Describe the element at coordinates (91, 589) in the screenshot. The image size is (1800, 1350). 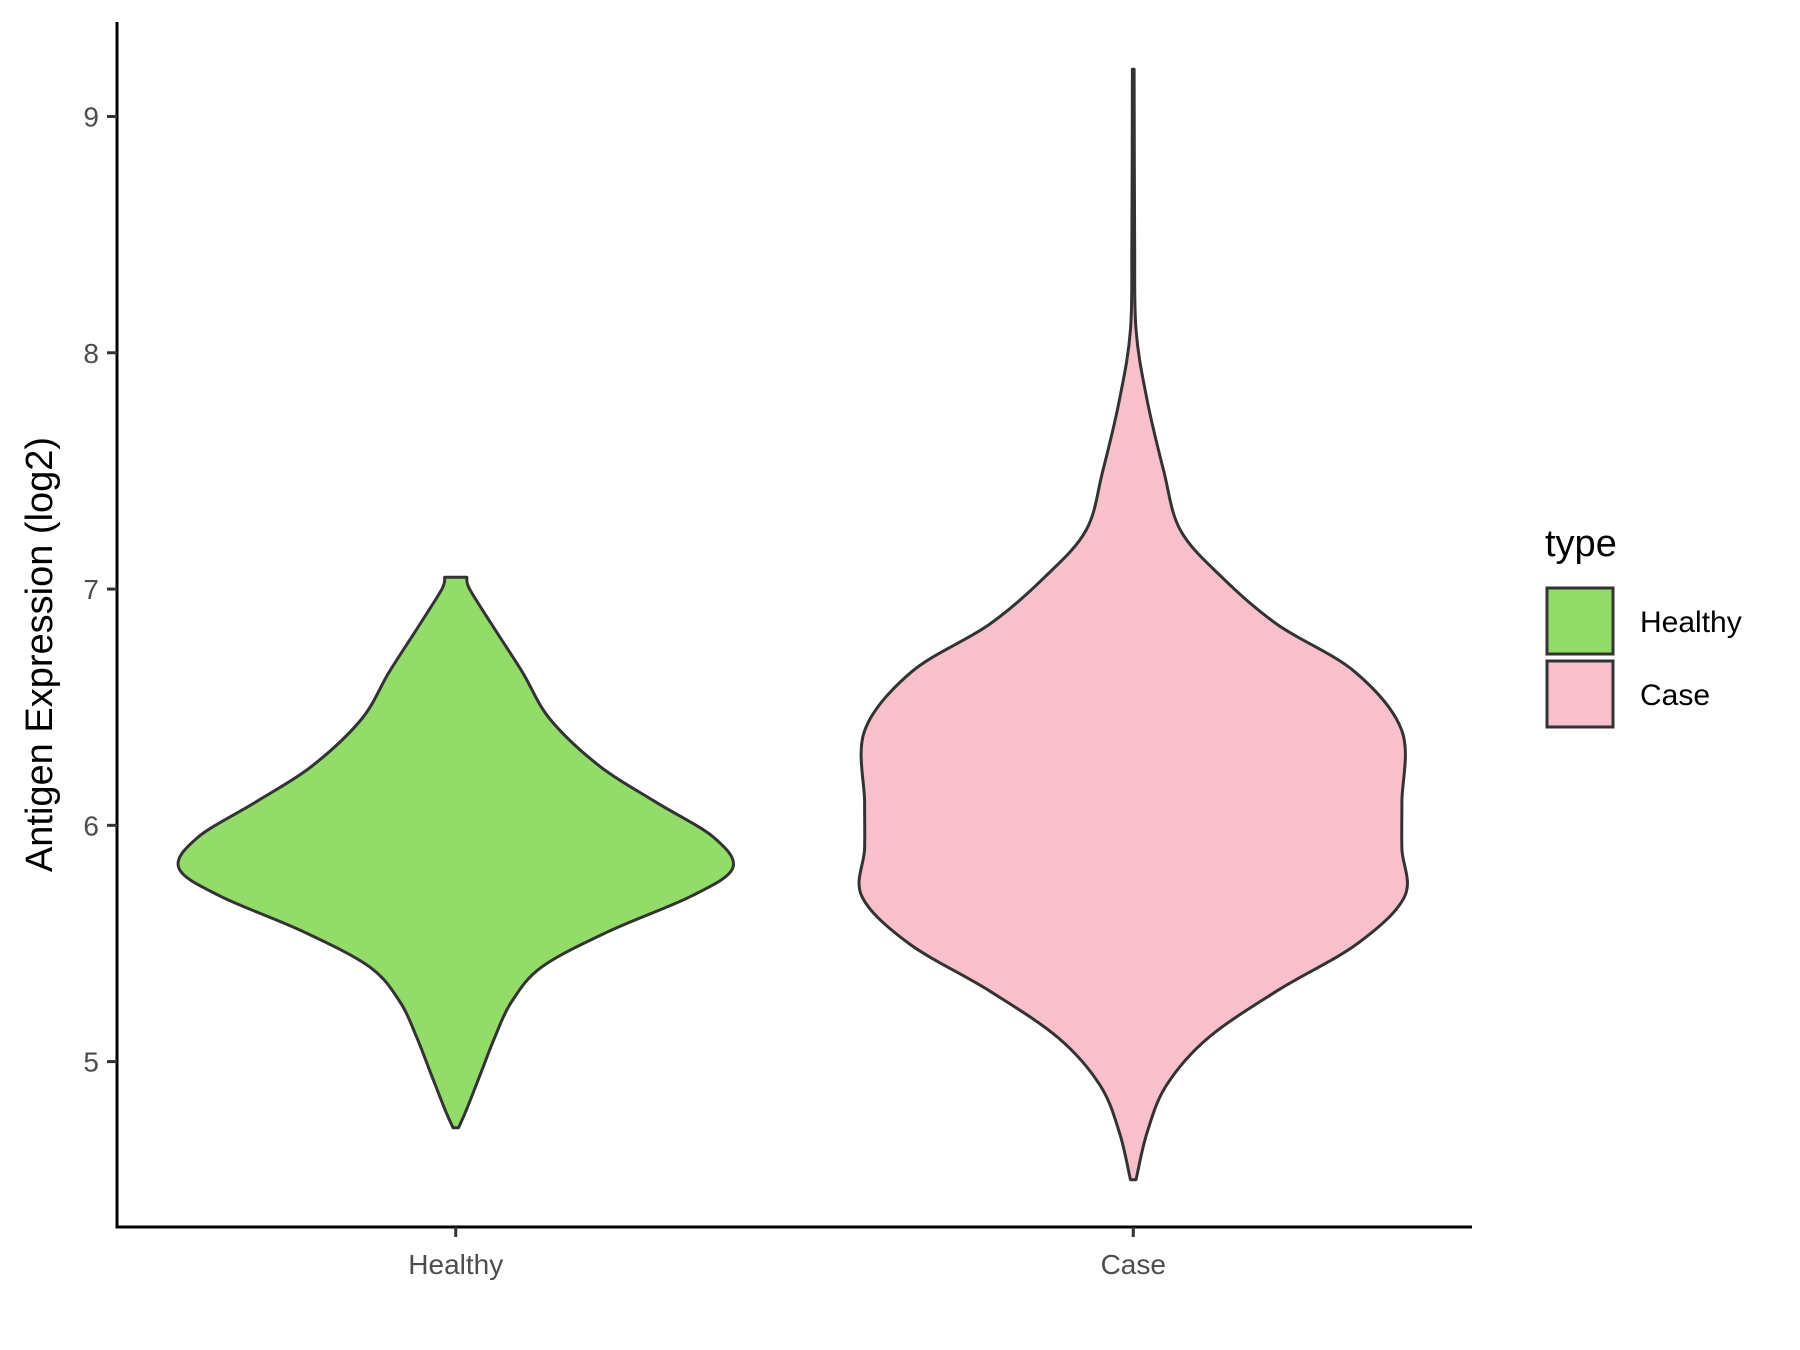
I see `y-tick-label: 7` at that location.